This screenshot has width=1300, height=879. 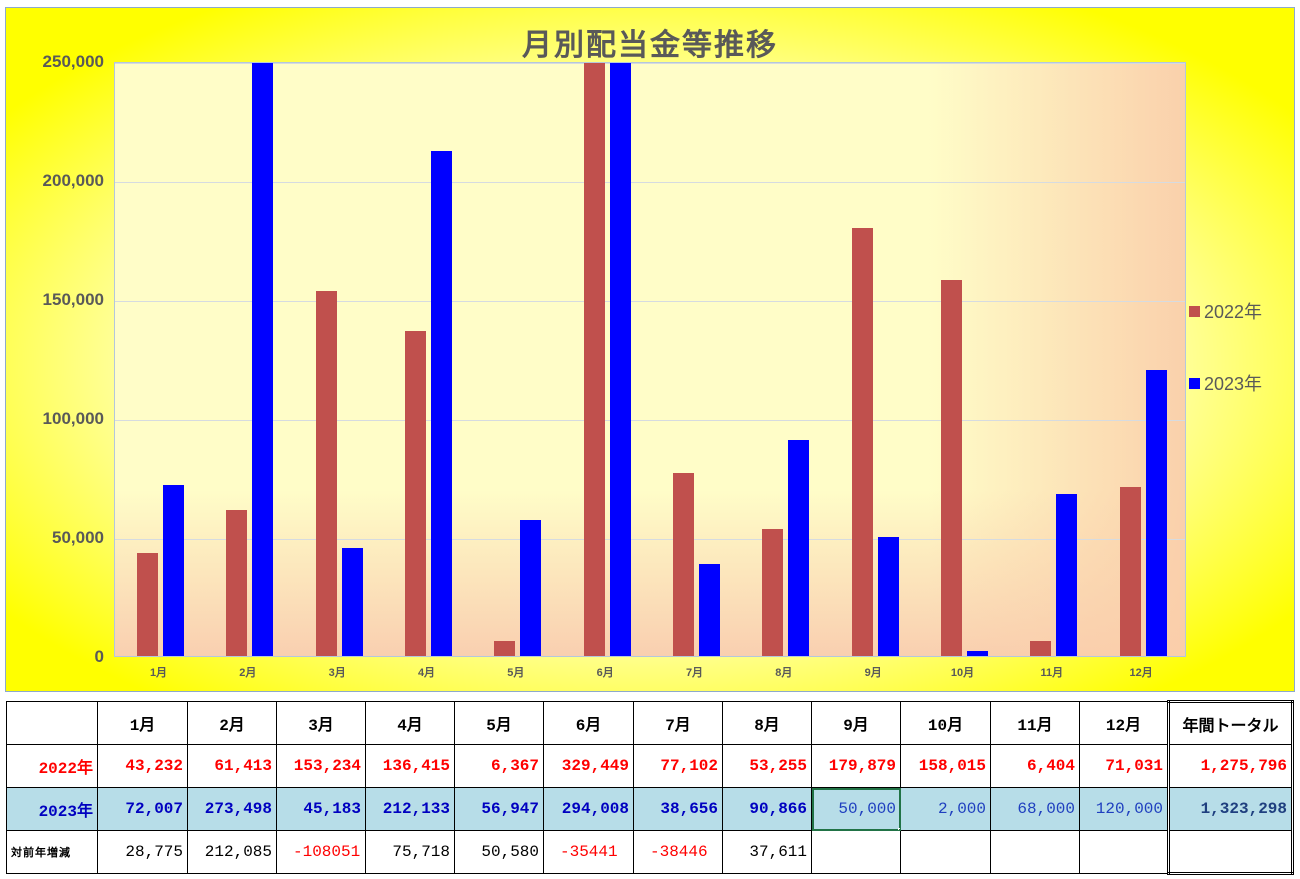 I want to click on header-month: 6月, so click(x=588, y=723).